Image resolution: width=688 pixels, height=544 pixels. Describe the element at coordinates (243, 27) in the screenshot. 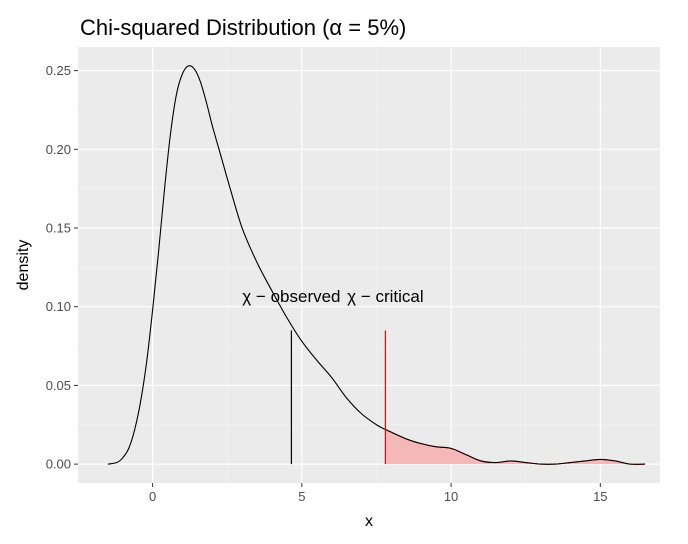

I see `chart-title: Chi-squared Distribution (α = 5%)` at that location.